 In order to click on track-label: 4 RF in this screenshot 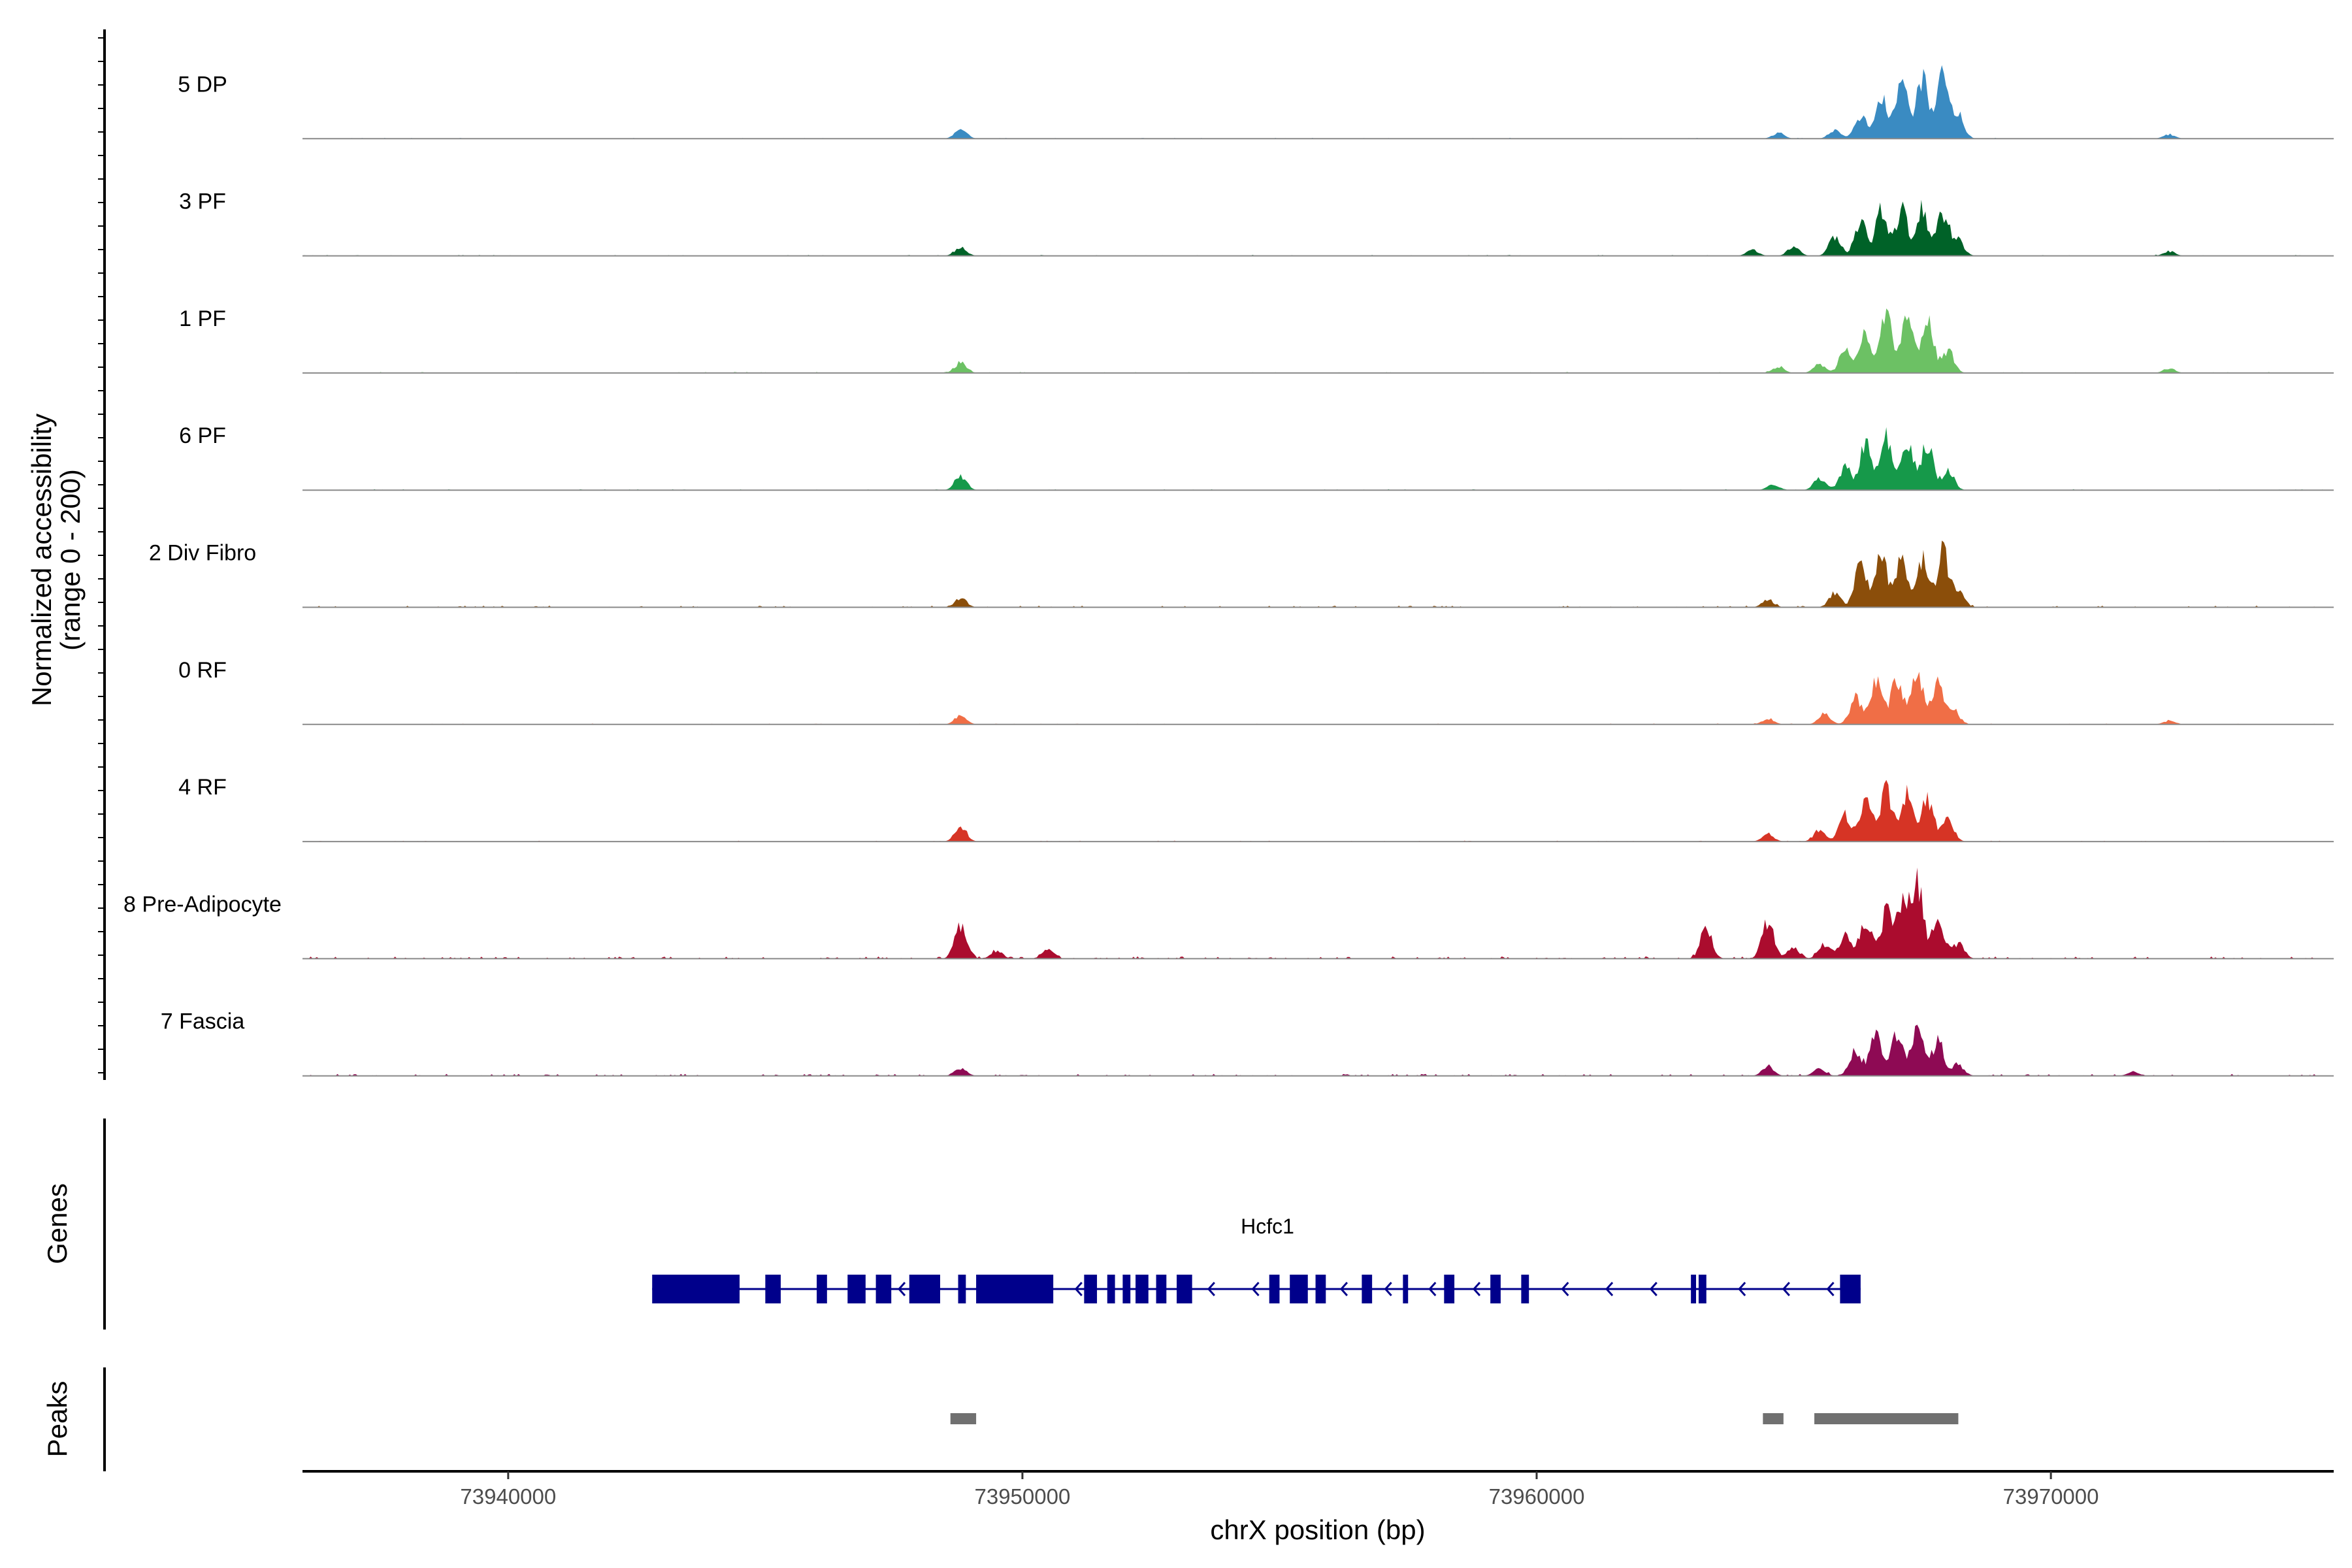, I will do `click(202, 787)`.